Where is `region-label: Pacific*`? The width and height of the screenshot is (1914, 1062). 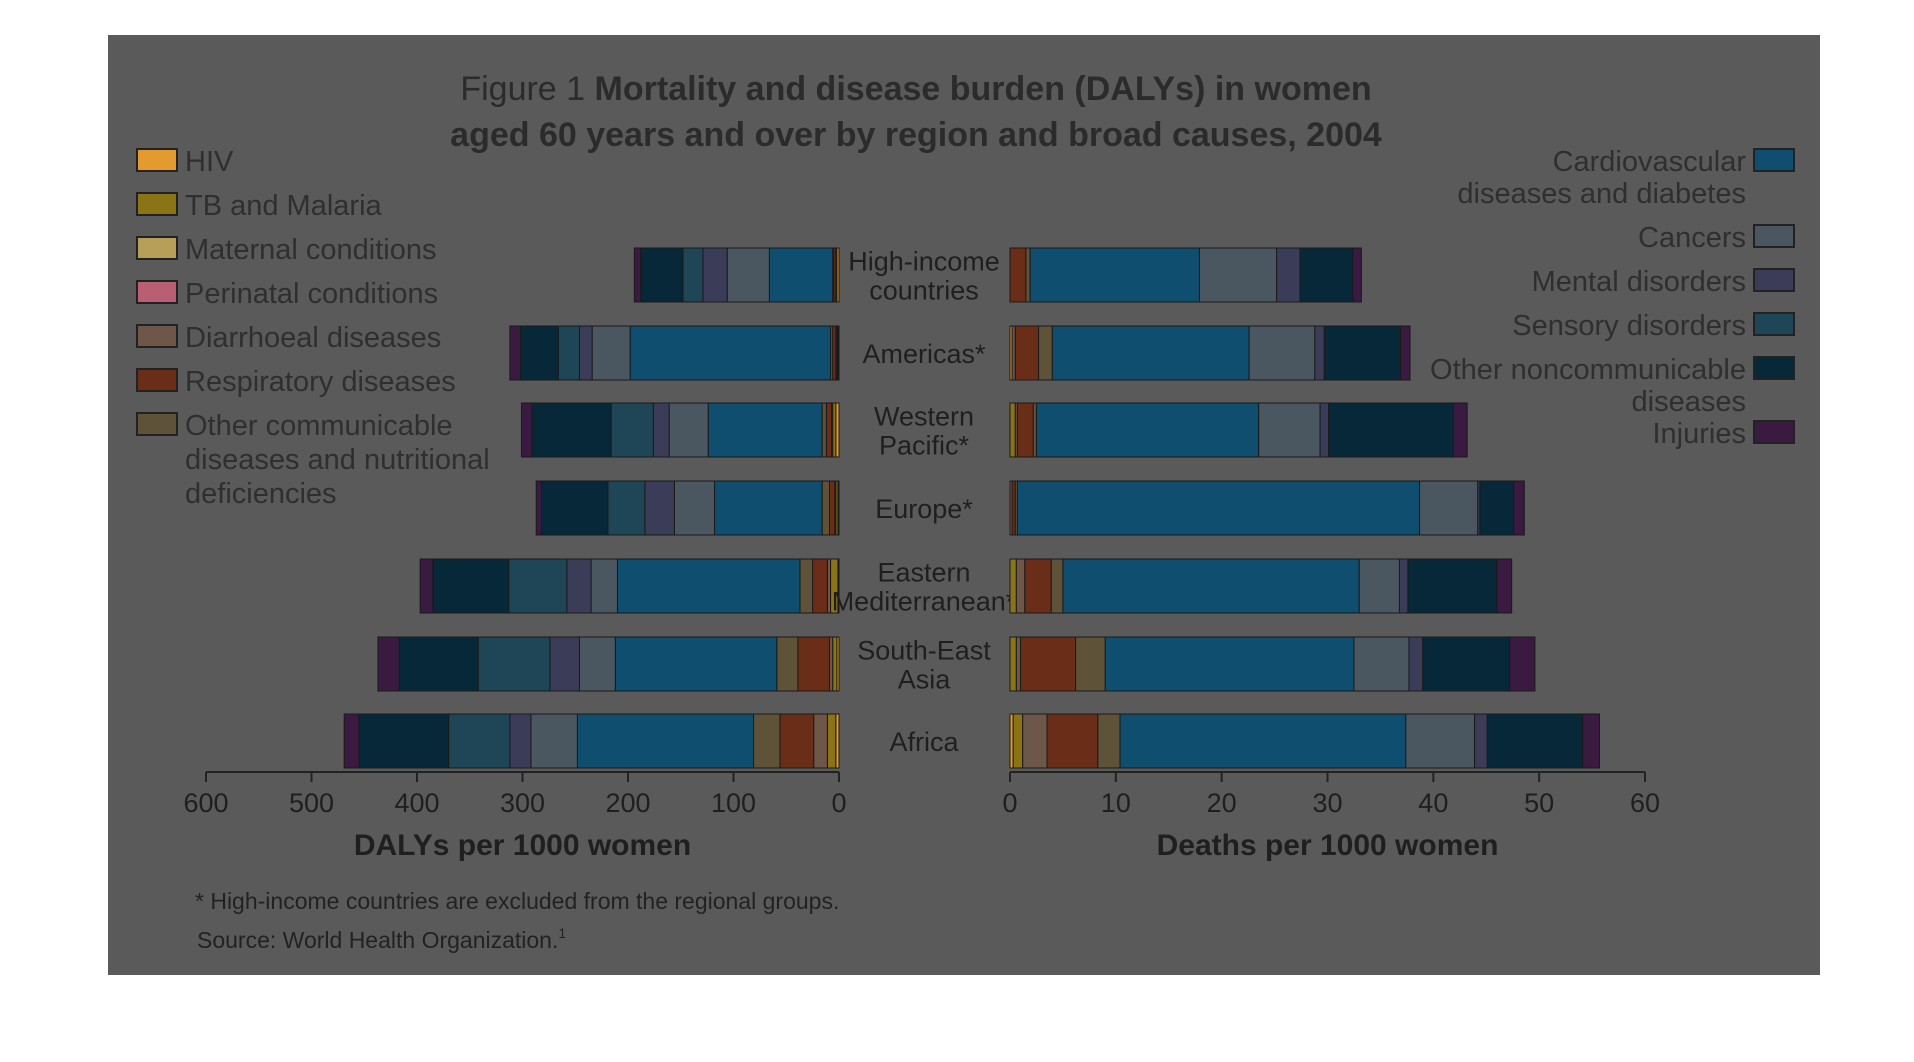 region-label: Pacific* is located at coordinates (924, 446).